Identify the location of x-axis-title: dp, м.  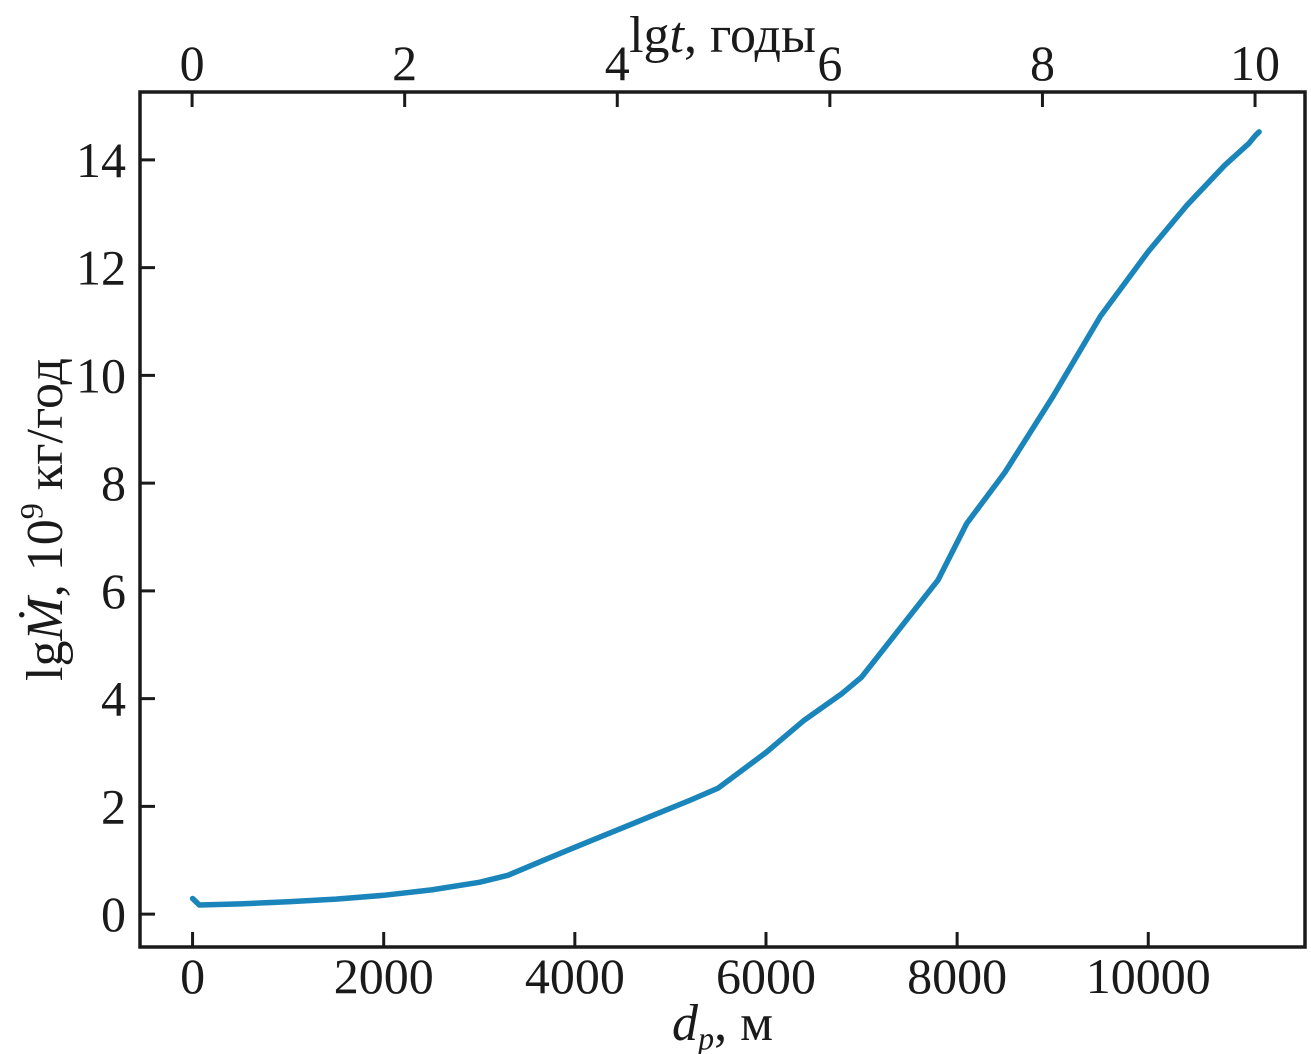
(722, 1024).